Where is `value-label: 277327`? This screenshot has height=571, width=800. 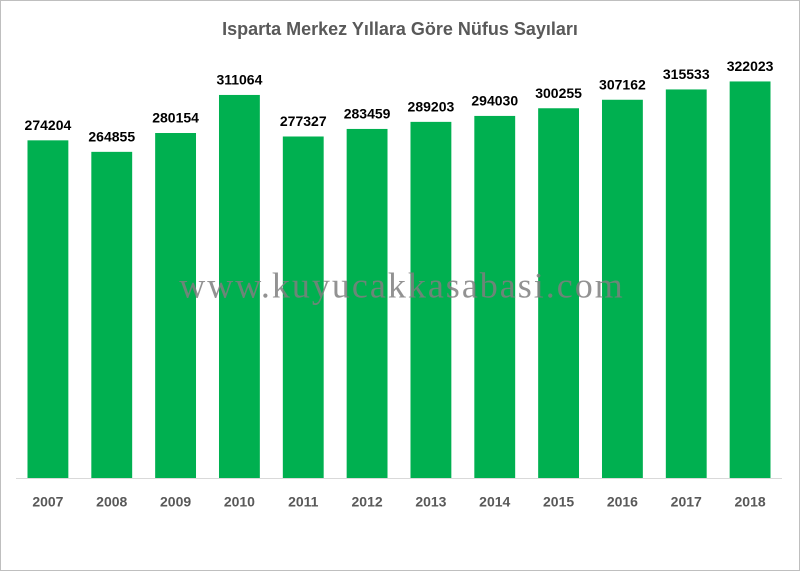 value-label: 277327 is located at coordinates (303, 121).